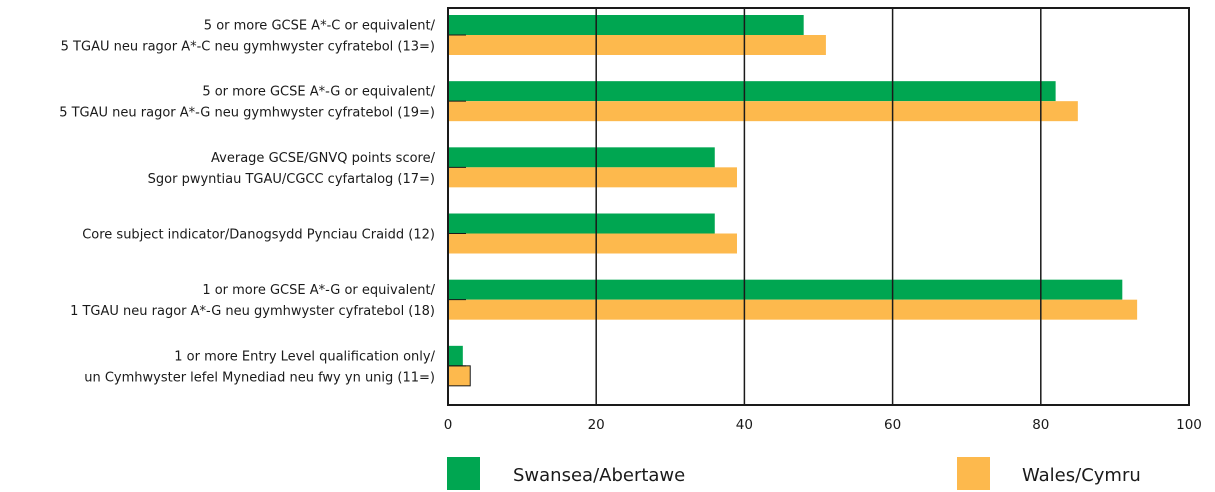 Image resolution: width=1215 pixels, height=492 pixels. Describe the element at coordinates (1040, 425) in the screenshot. I see `x-tick-label-80: 80` at that location.